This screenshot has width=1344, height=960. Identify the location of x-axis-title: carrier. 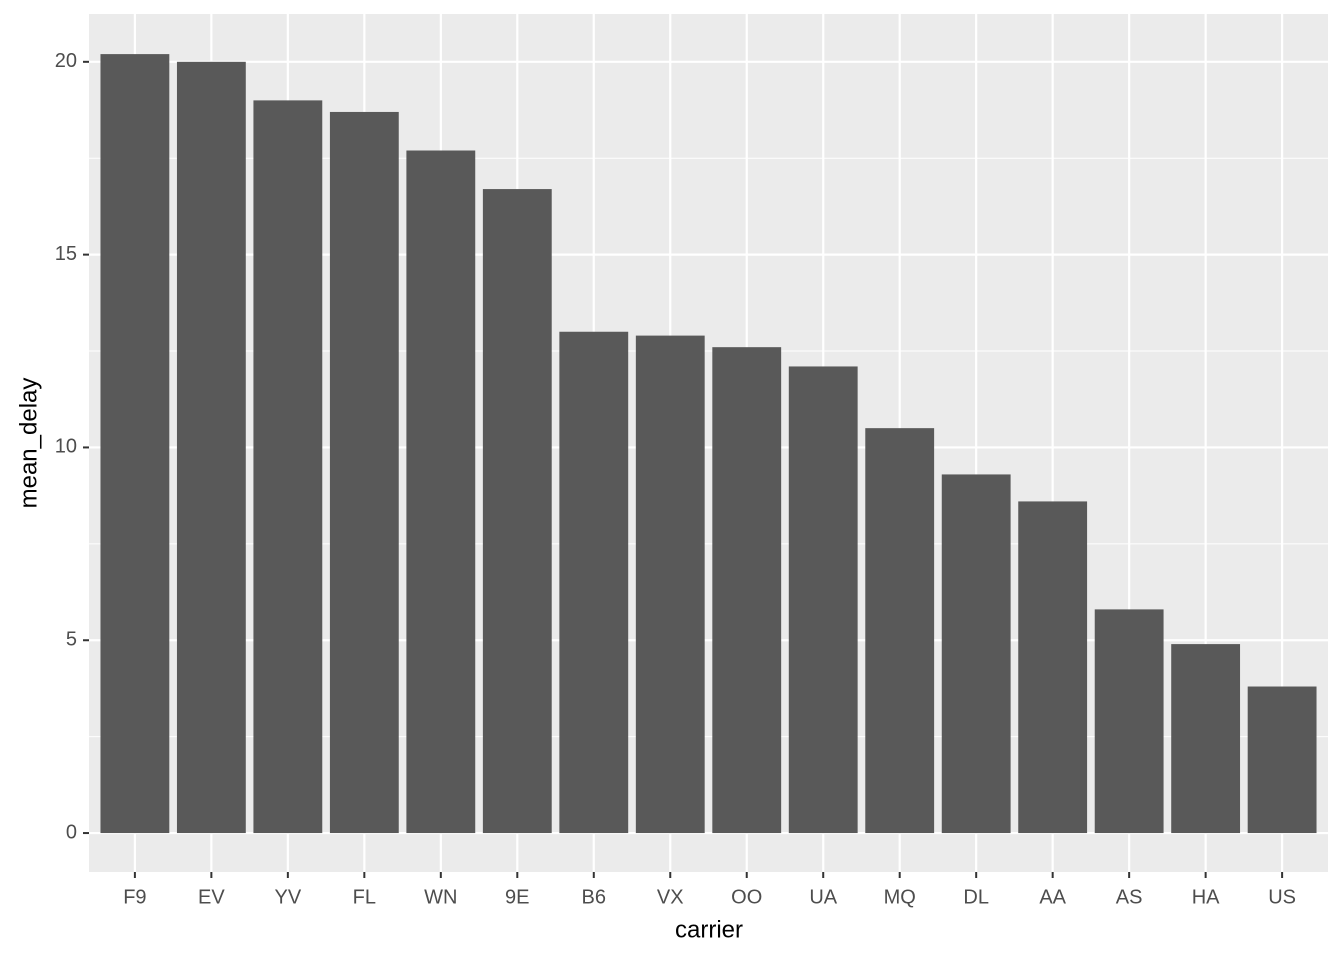
(709, 929).